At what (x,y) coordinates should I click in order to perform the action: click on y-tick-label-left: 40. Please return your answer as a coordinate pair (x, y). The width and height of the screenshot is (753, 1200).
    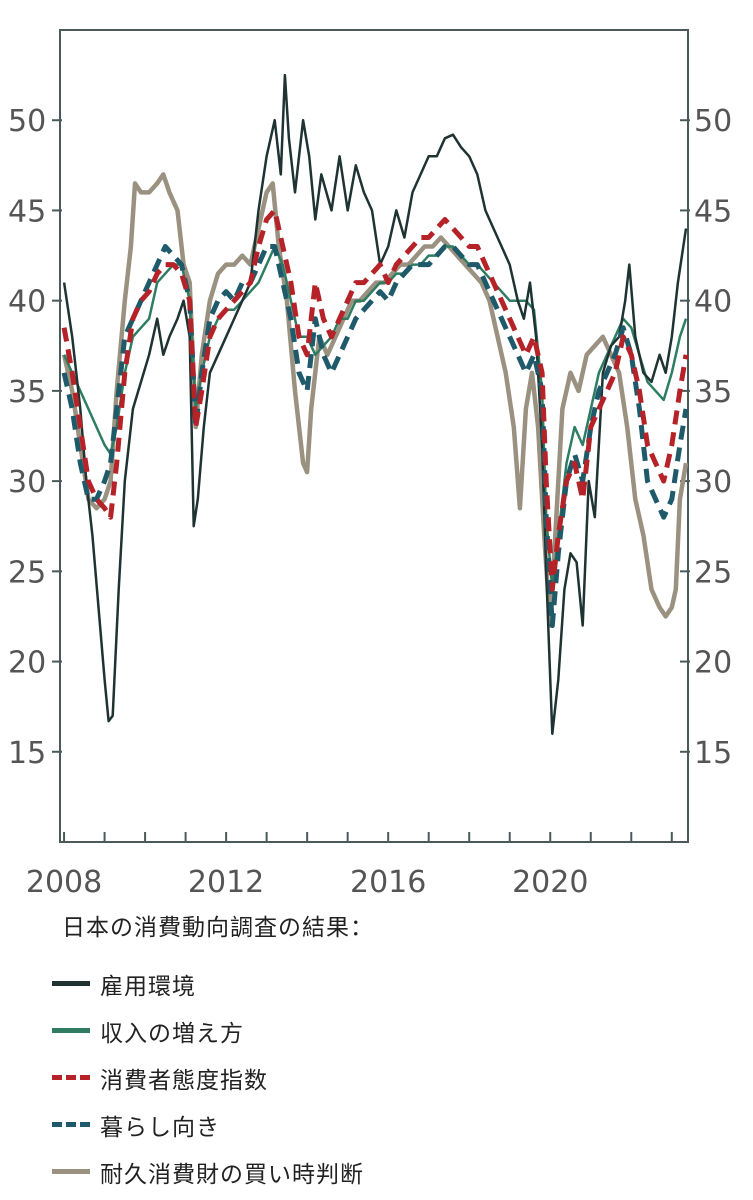
    Looking at the image, I should click on (27, 302).